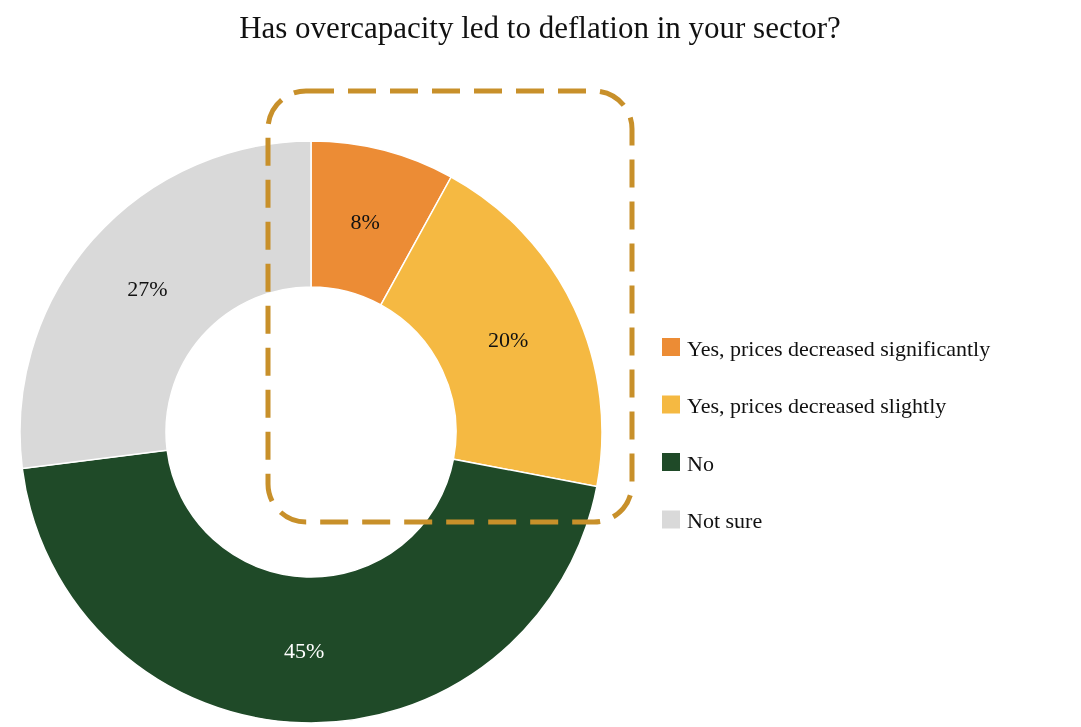 The height and width of the screenshot is (727, 1081). I want to click on chart-title: Has overcapacity led to deflation in your sector?, so click(540, 27).